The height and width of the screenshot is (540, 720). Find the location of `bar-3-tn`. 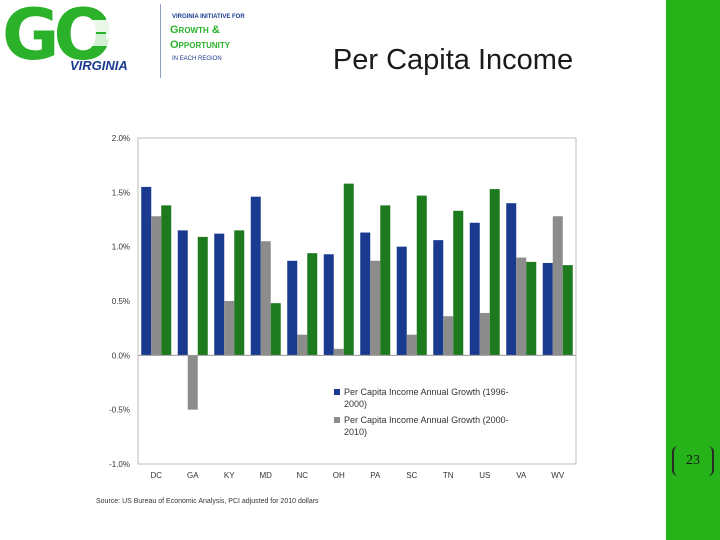

bar-3-tn is located at coordinates (458, 283).